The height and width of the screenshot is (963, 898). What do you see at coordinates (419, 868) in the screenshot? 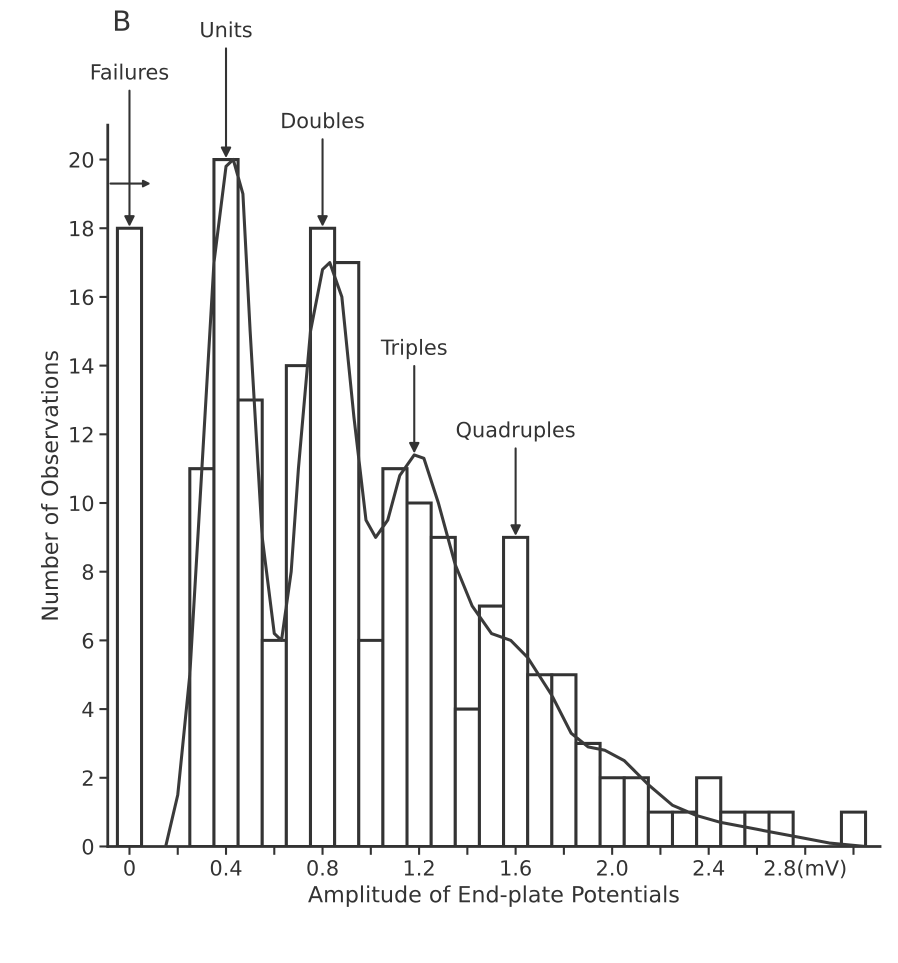
I see `x-tick-label: 1.2` at bounding box center [419, 868].